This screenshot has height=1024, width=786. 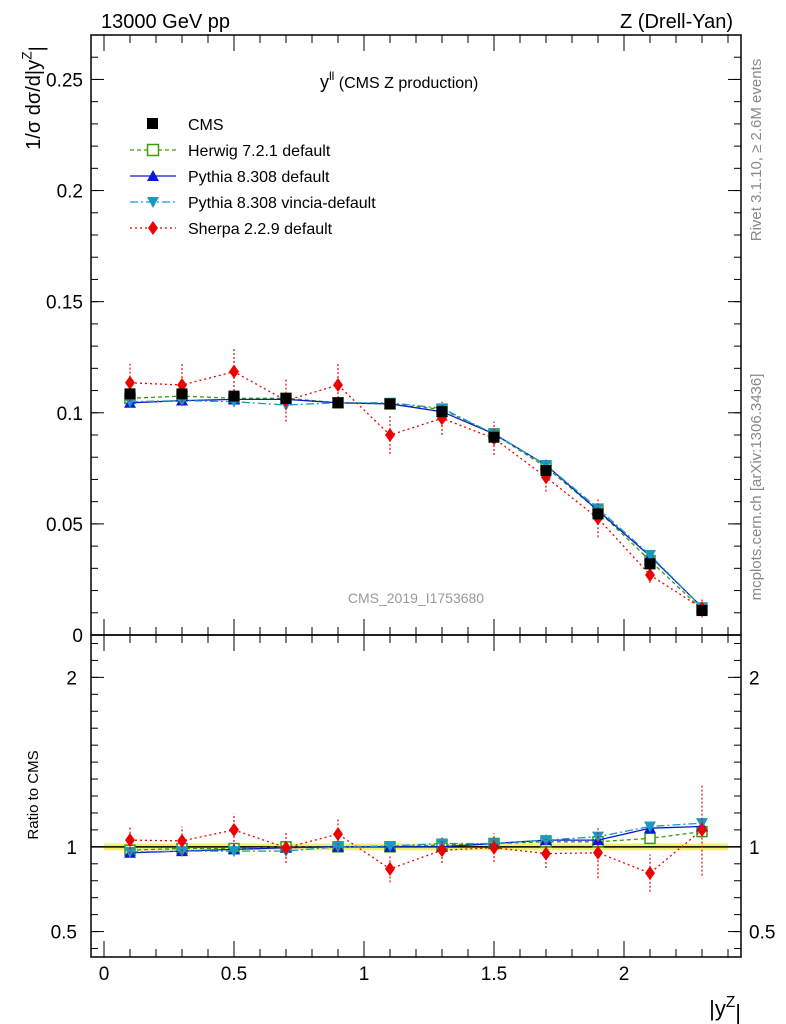 I want to click on xtick-label: 0.5, so click(x=234, y=974).